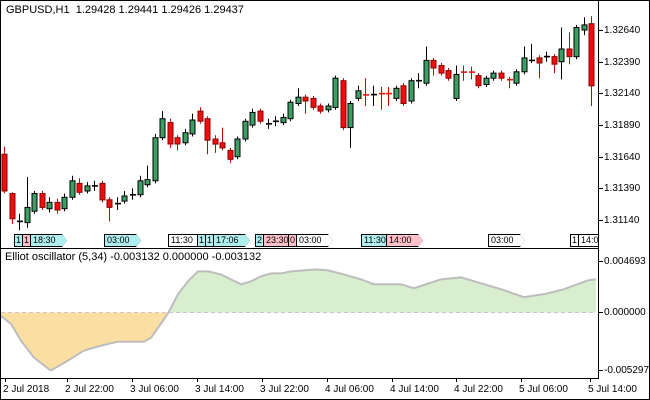 The image size is (650, 400). I want to click on event-badge-label: 0, so click(292, 240).